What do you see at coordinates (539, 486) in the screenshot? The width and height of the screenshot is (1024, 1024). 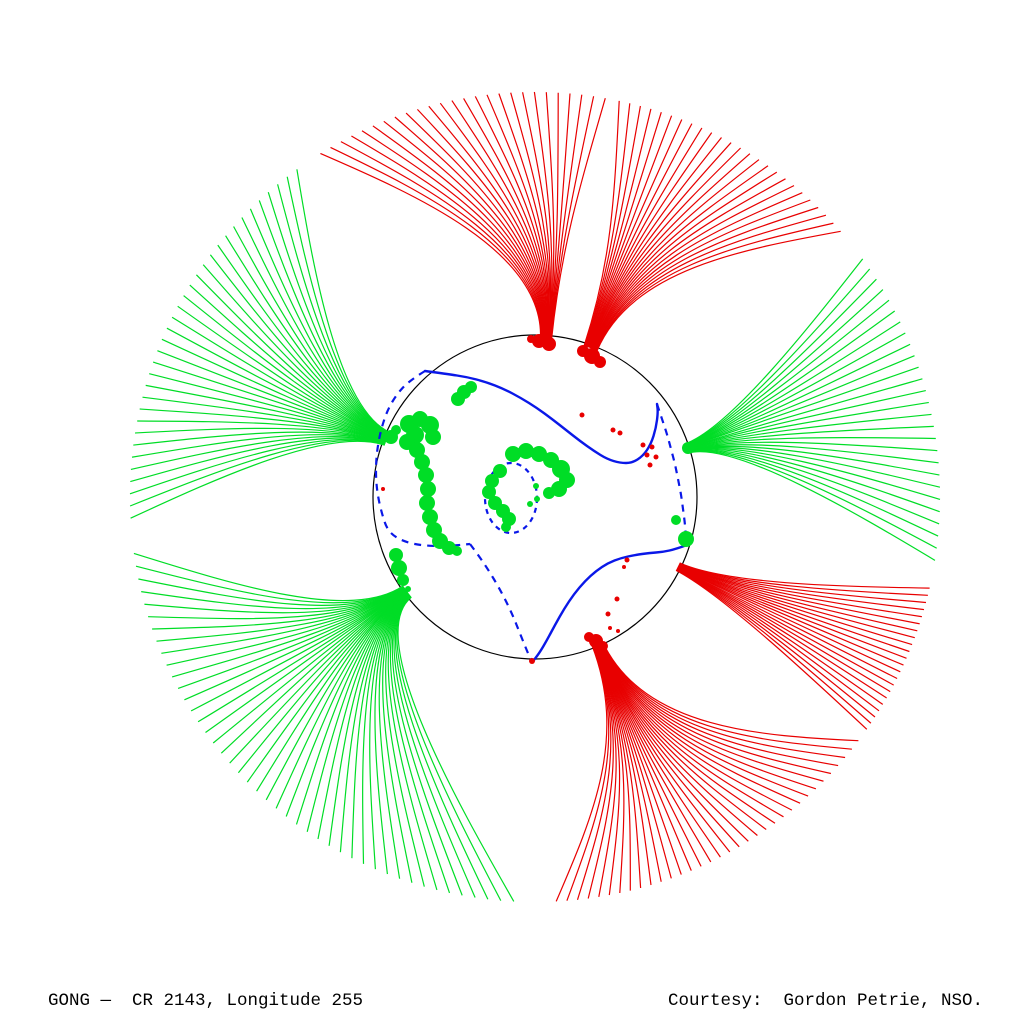 I see `negative-polarity-regions` at bounding box center [539, 486].